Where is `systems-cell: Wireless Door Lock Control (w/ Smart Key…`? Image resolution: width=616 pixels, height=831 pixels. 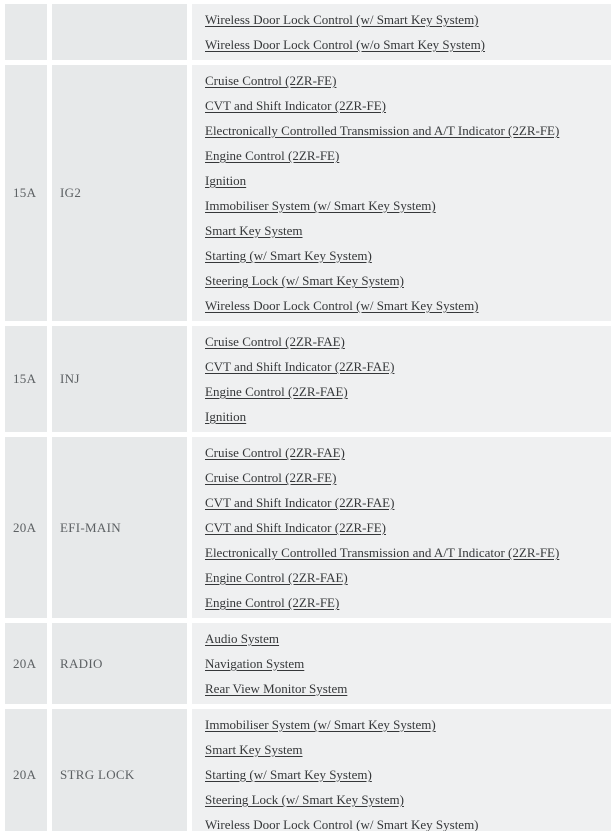
systems-cell: Wireless Door Lock Control (w/ Smart Key… is located at coordinates (401, 32).